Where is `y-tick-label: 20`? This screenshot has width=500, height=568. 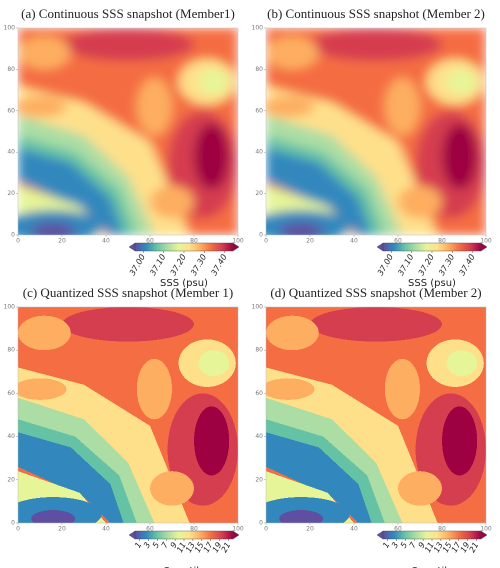 y-tick-label: 20 is located at coordinates (11, 193).